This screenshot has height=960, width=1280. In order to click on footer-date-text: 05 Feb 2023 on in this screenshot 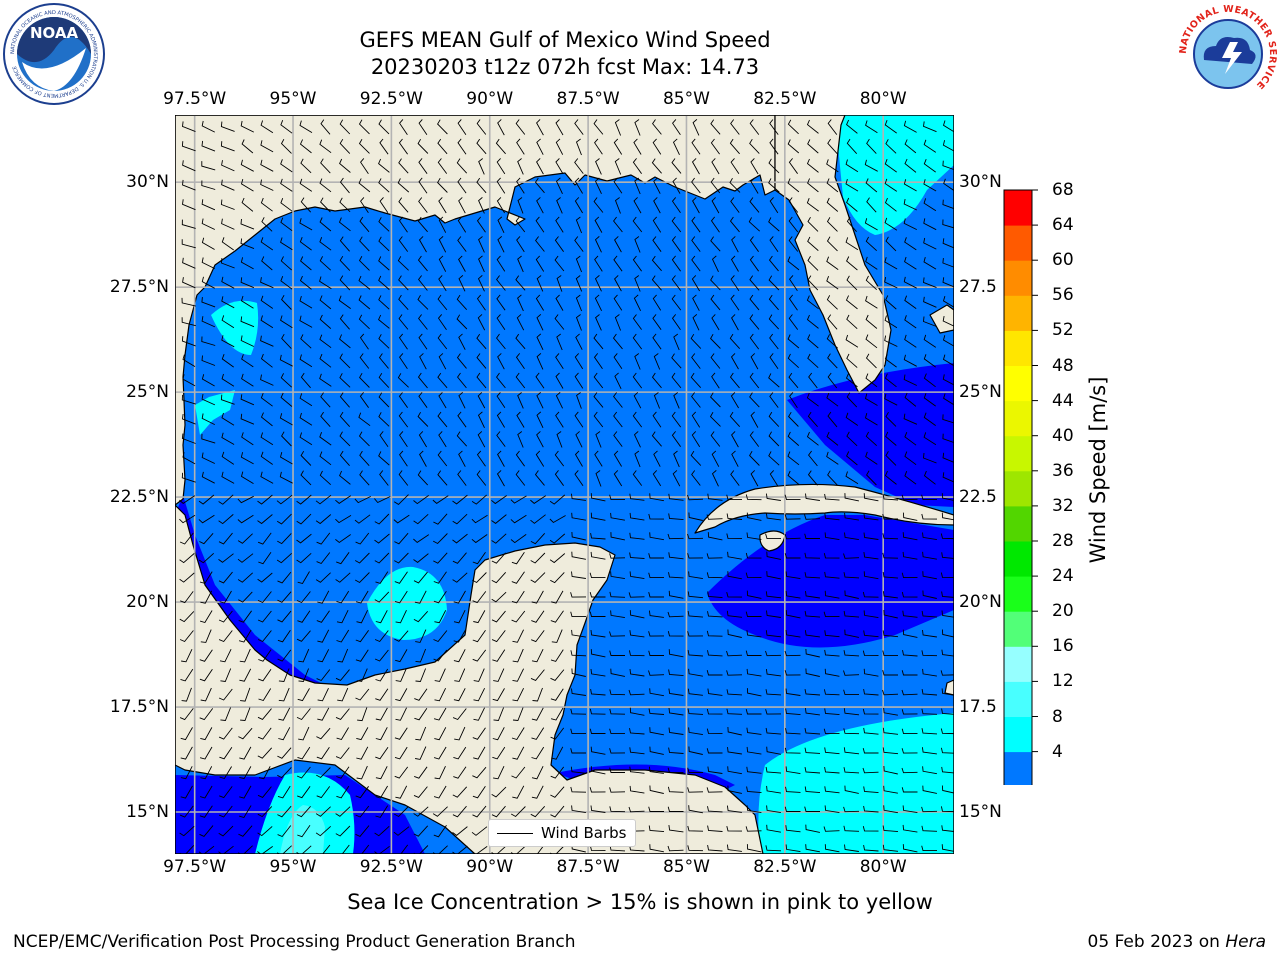, I will do `click(1156, 942)`.